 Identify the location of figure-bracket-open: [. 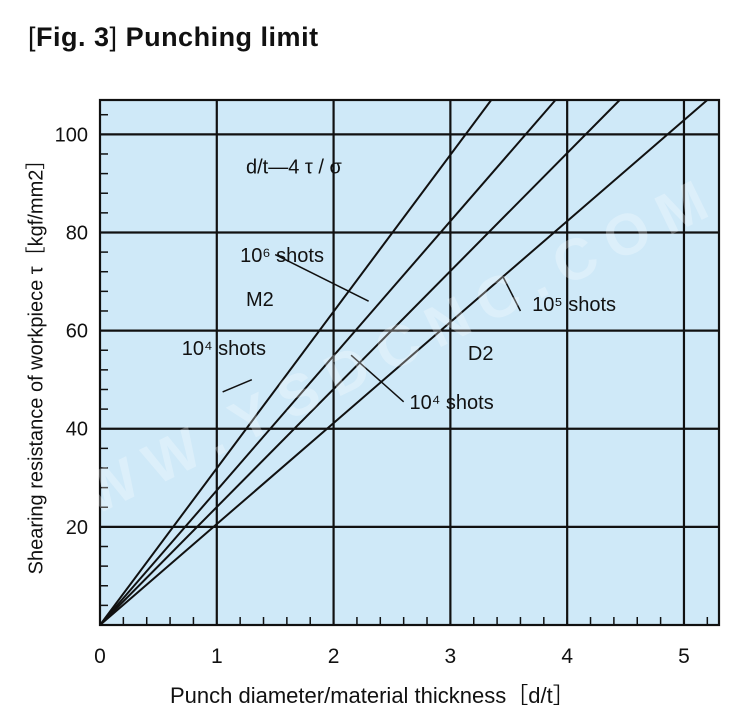
(32, 37).